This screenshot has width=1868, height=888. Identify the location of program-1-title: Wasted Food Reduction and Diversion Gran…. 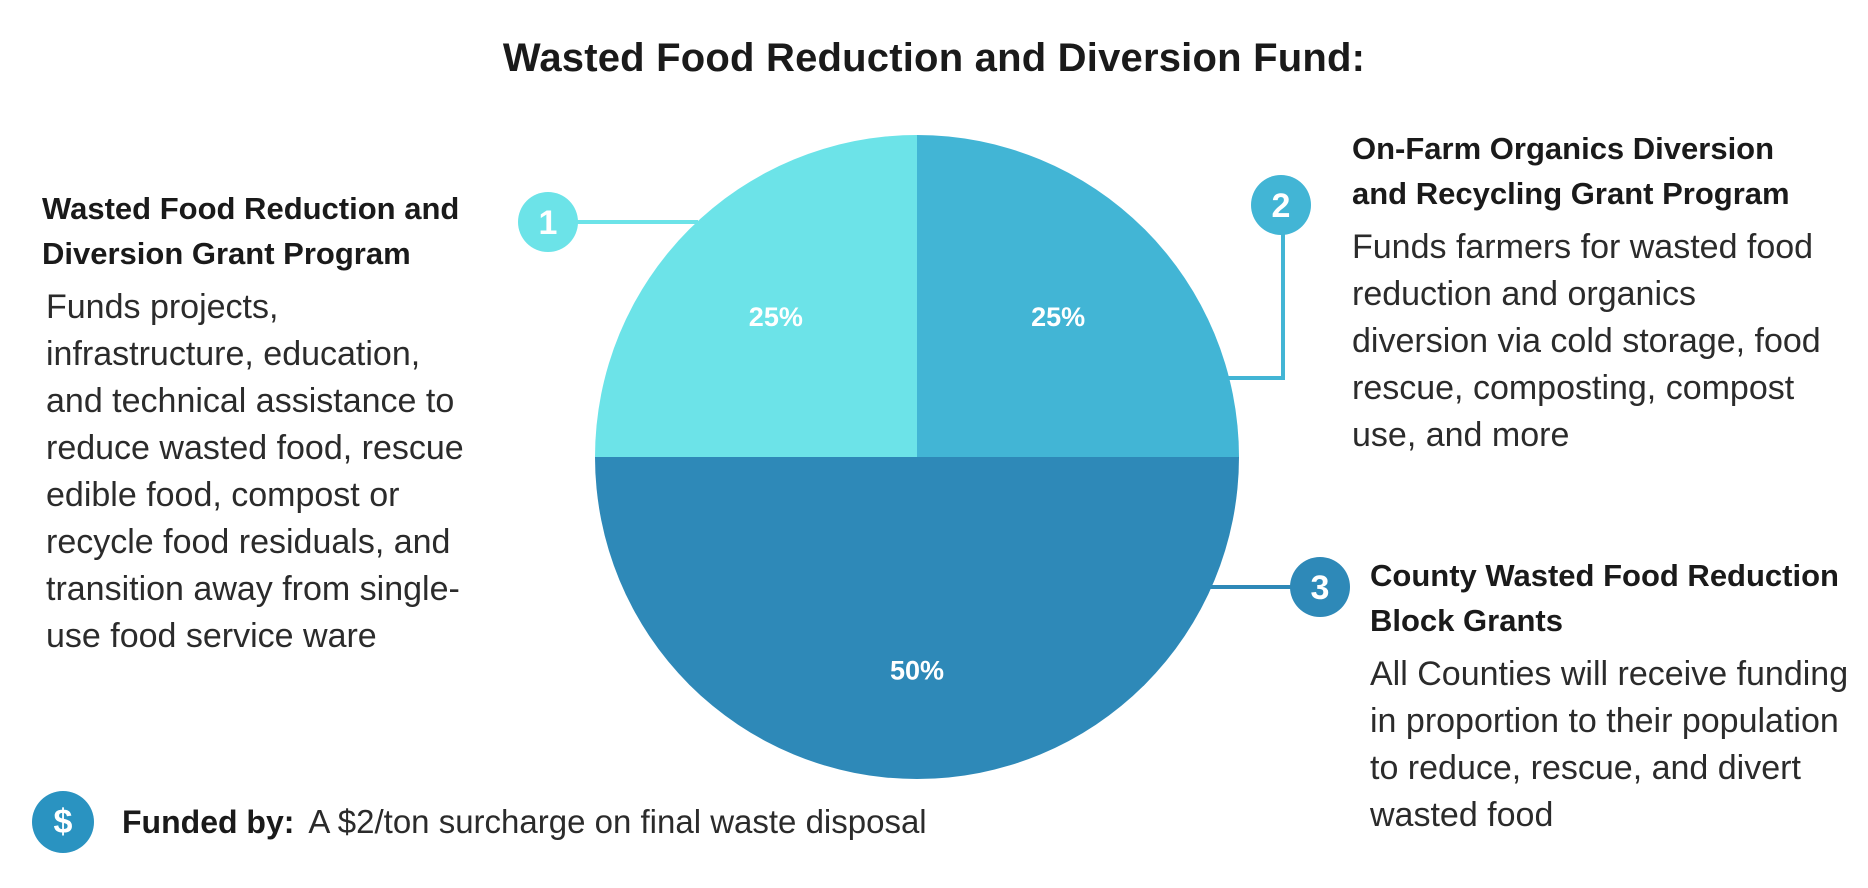
(251, 231).